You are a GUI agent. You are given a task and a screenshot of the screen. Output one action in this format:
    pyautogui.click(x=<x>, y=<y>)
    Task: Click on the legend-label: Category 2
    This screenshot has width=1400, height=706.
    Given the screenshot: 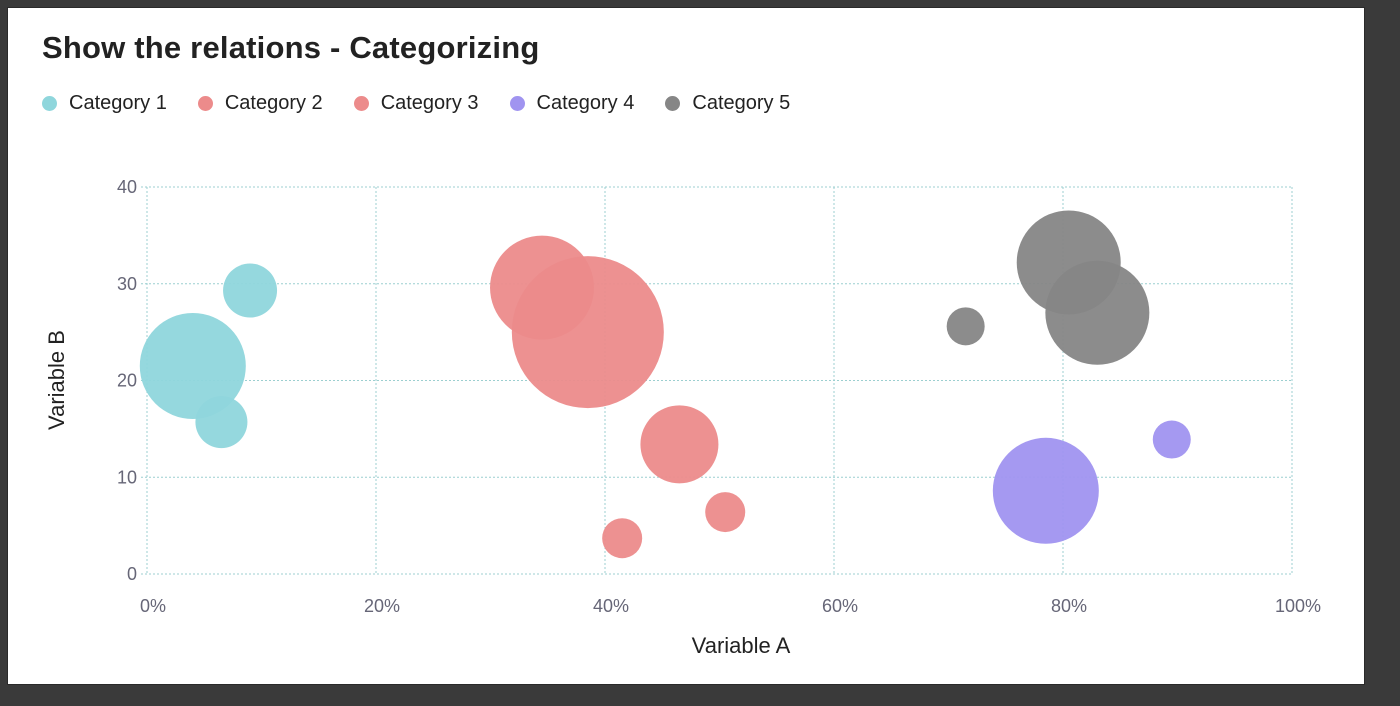 What is the action you would take?
    pyautogui.click(x=273, y=103)
    